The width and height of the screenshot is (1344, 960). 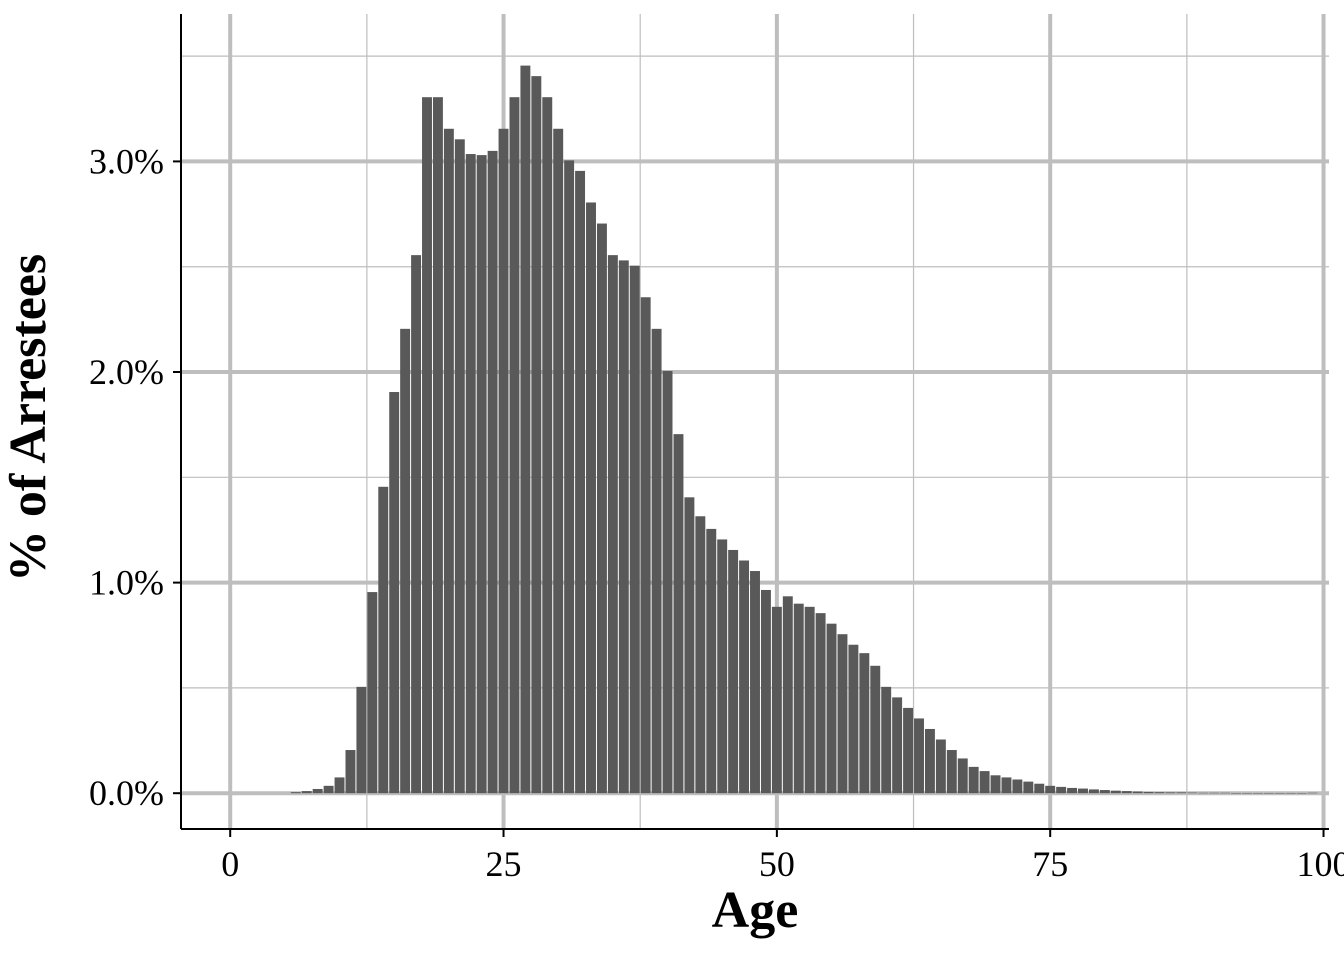 I want to click on x-tick-label: 50, so click(x=777, y=864).